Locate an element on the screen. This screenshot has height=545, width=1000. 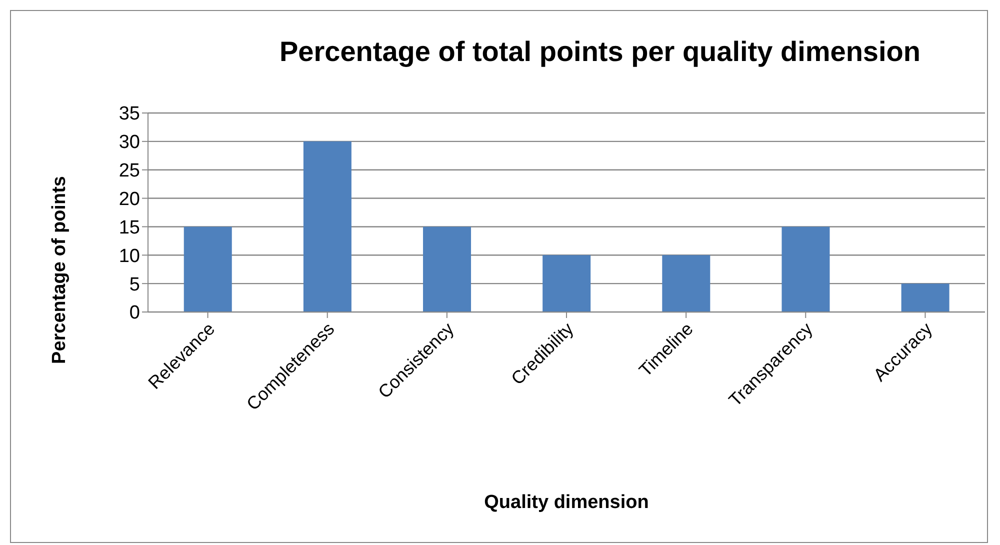
chart-title: Percentage of total points per quality dimension is located at coordinates (600, 52).